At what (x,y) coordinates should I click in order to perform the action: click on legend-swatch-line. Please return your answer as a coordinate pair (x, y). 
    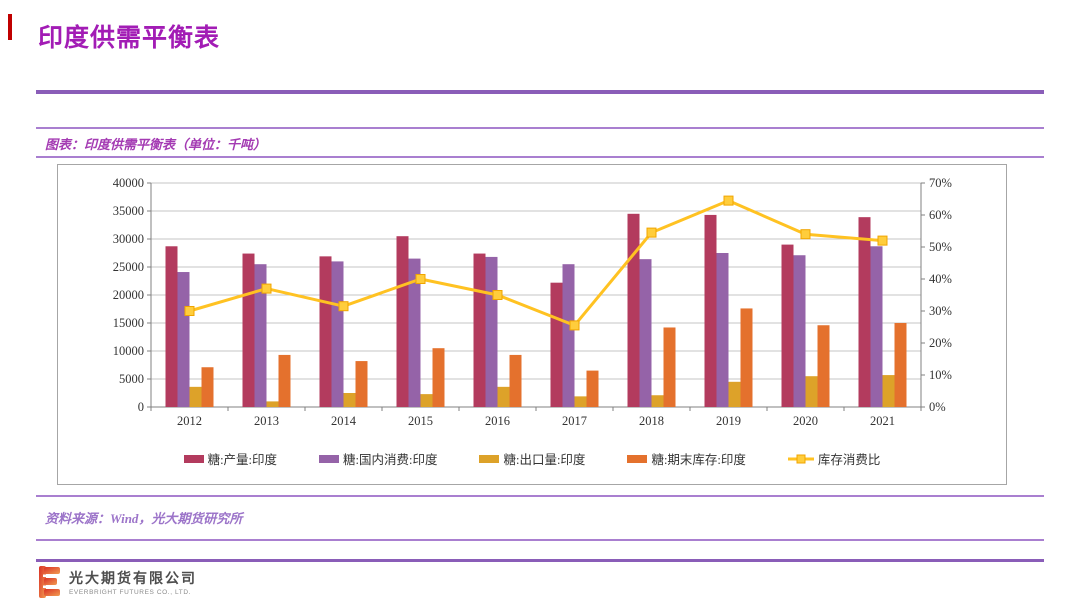
    Looking at the image, I should click on (800, 458).